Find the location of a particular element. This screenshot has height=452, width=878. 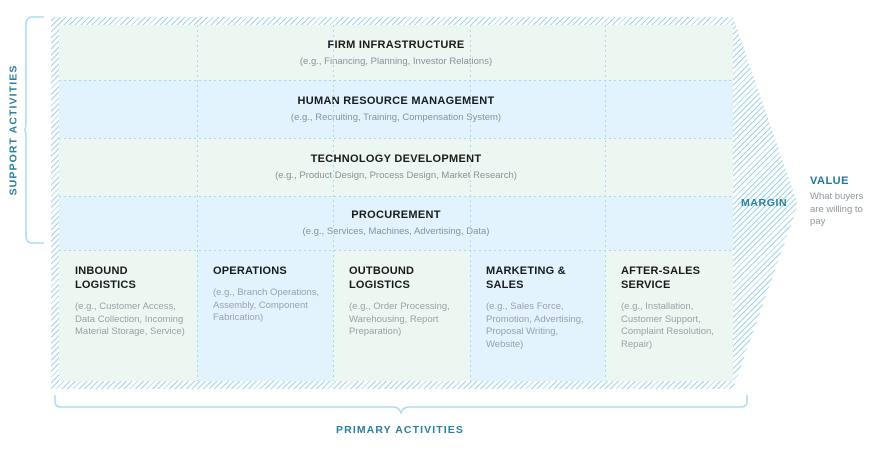

primary-activities-brace is located at coordinates (401, 404).